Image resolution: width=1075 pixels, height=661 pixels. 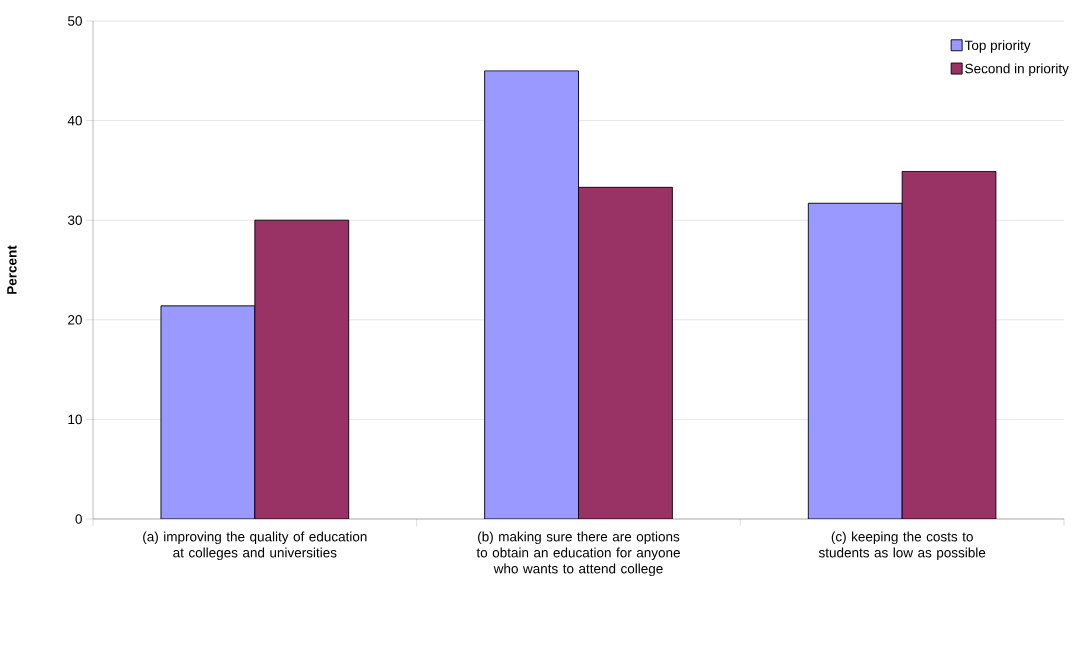 I want to click on x-tick-label: (b) making sure there are options to obtain an education for anyone who wants to attend college, so click(x=578, y=554).